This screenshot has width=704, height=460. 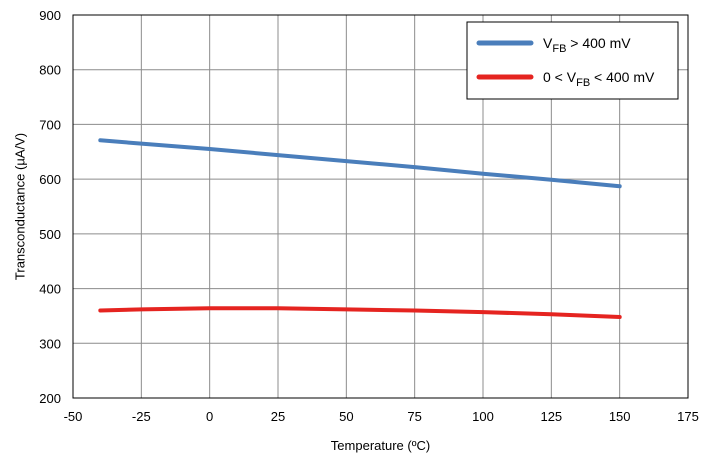 I want to click on legend: VFB > 400 mV0 < VFB < 400 mV, so click(x=572, y=60).